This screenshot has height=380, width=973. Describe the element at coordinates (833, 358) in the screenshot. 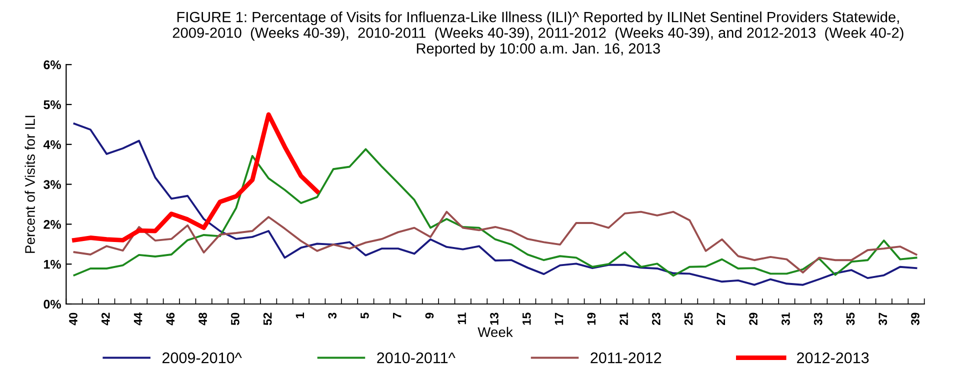

I see `legend-label: 2012-2013` at that location.